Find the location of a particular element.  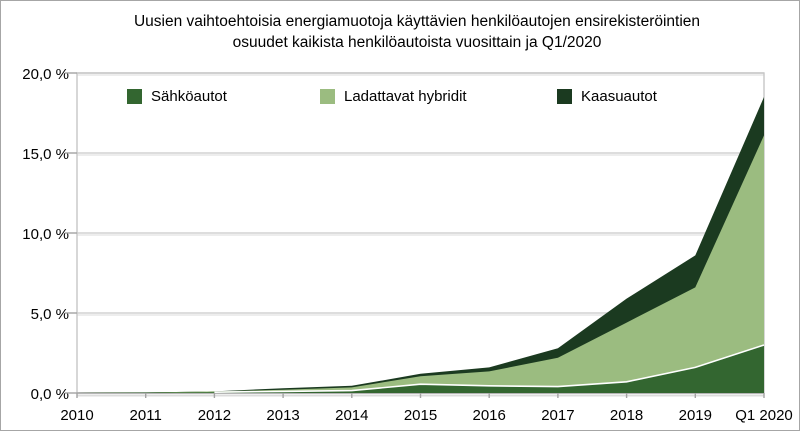

x-tick-label: 2016 is located at coordinates (489, 415).